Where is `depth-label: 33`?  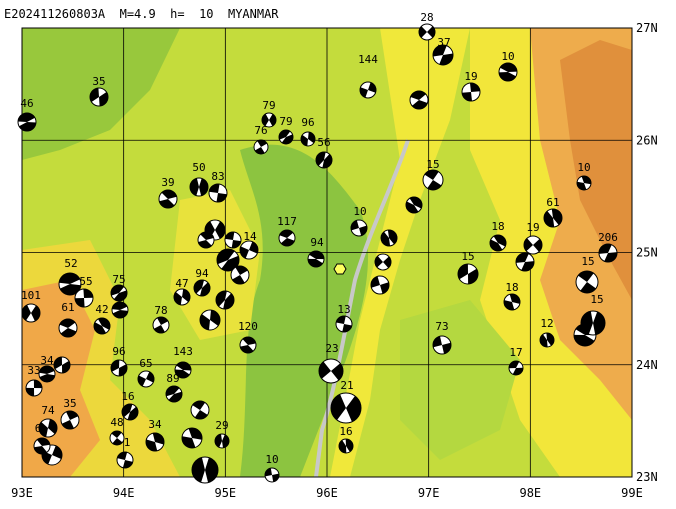
depth-label: 33 is located at coordinates (33, 370).